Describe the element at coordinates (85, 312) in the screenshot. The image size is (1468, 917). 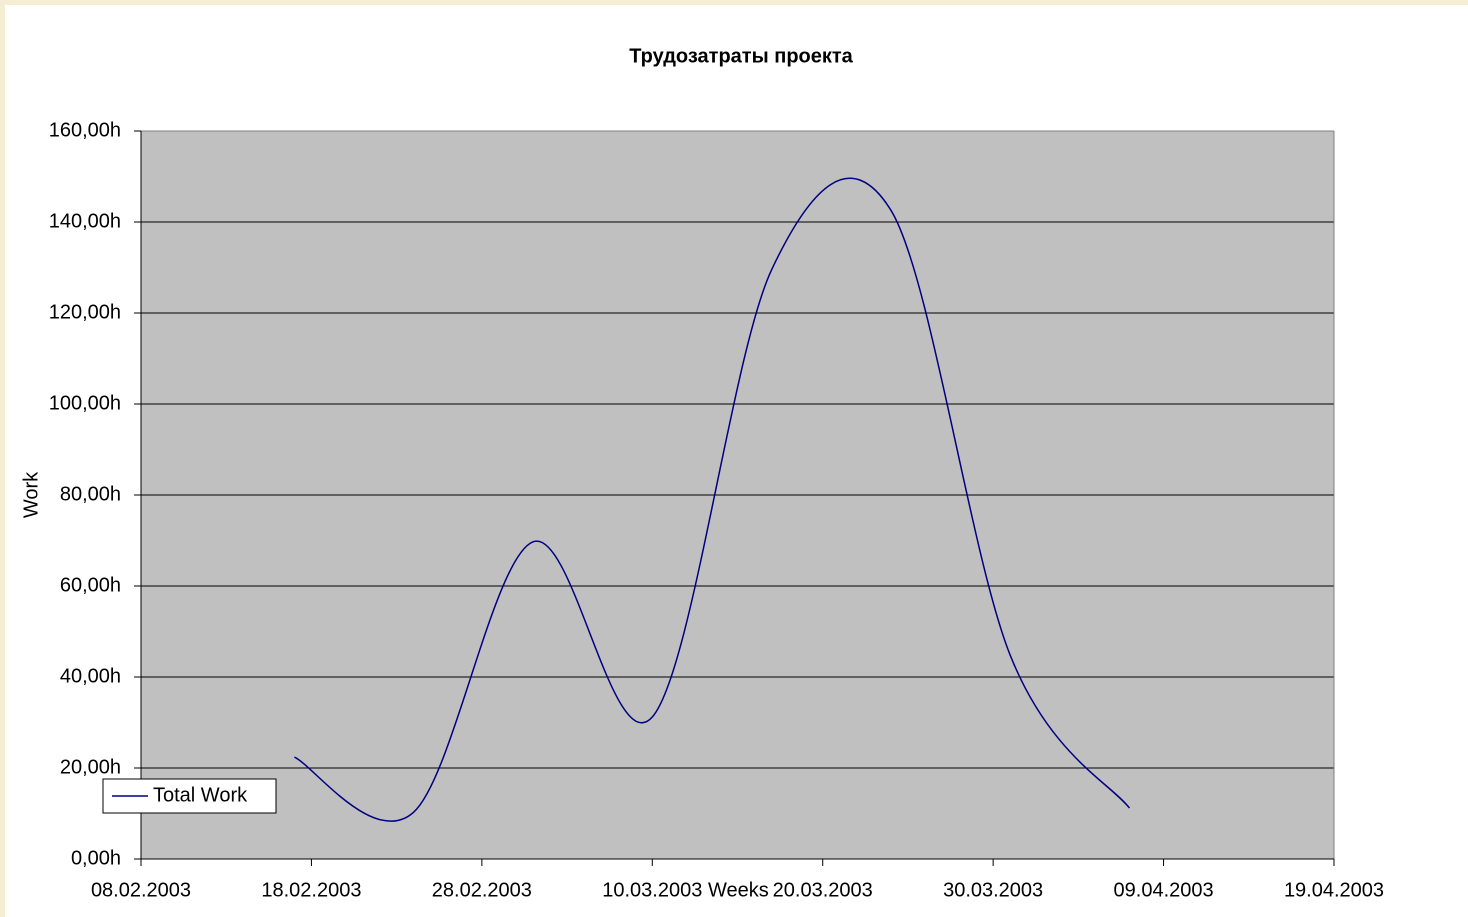
I see `y-tick-label: 120,00h` at that location.